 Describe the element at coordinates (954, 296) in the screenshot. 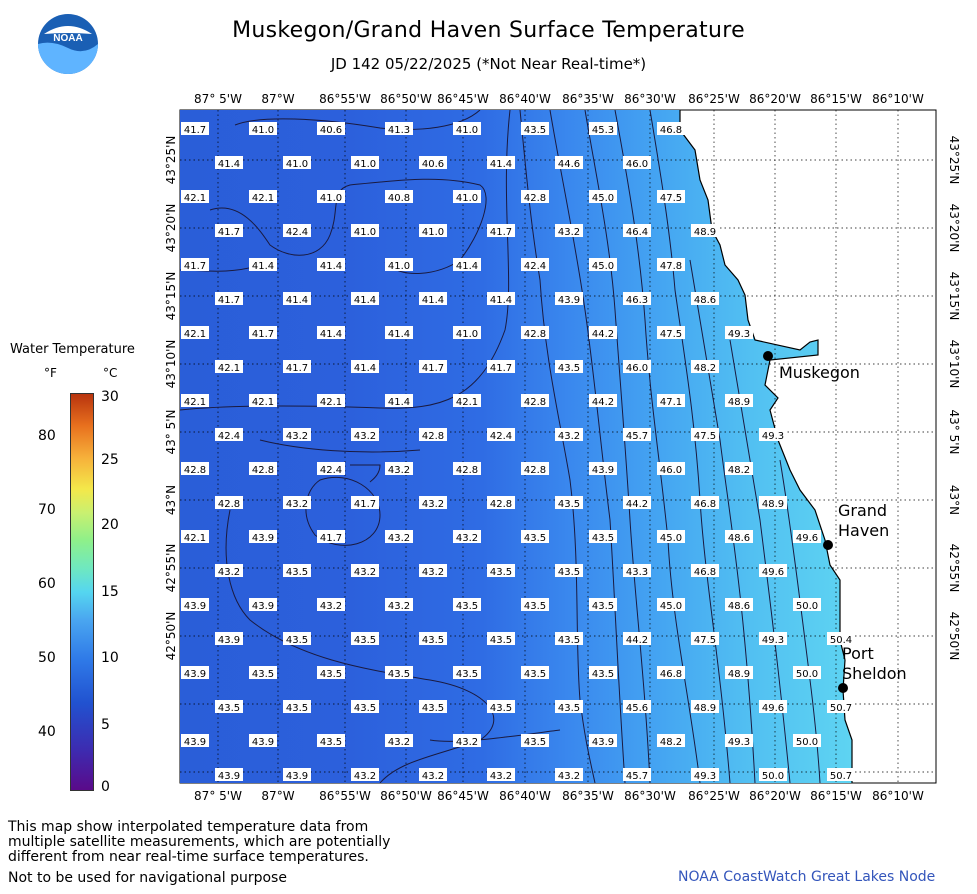

I see `lat-label-right: 43°15'N` at that location.